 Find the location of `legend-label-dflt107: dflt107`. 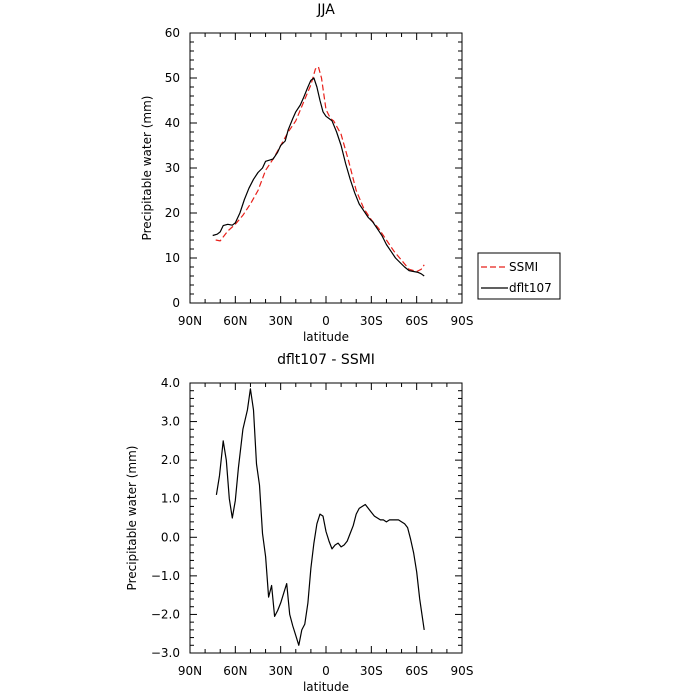

legend-label-dflt107: dflt107 is located at coordinates (530, 288).